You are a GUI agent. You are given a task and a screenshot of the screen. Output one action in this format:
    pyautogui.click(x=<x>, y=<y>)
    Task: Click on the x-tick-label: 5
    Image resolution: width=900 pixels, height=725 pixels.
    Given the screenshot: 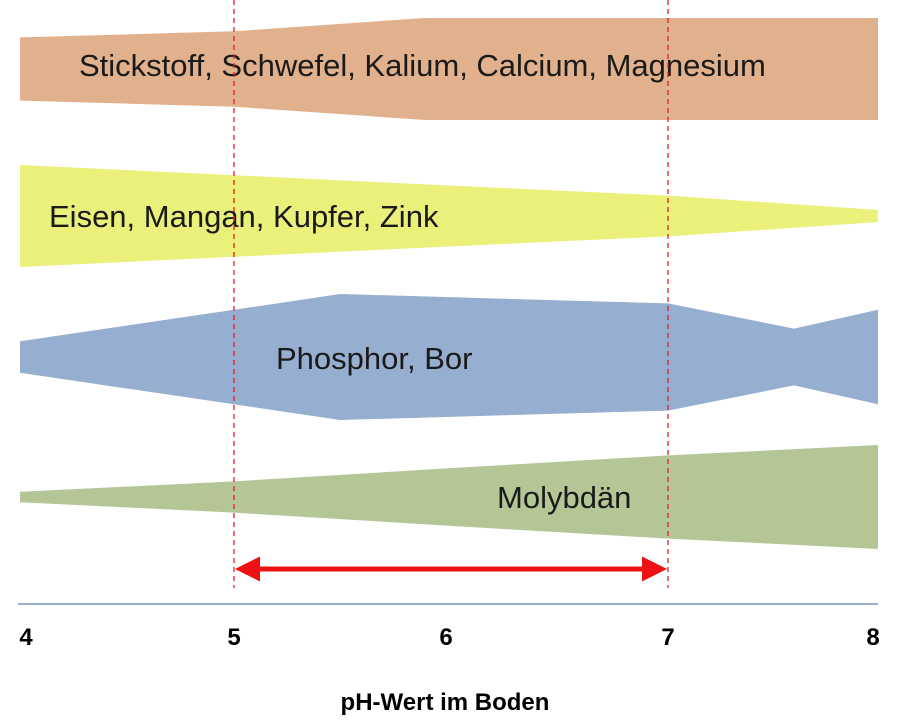 What is the action you would take?
    pyautogui.click(x=233, y=637)
    